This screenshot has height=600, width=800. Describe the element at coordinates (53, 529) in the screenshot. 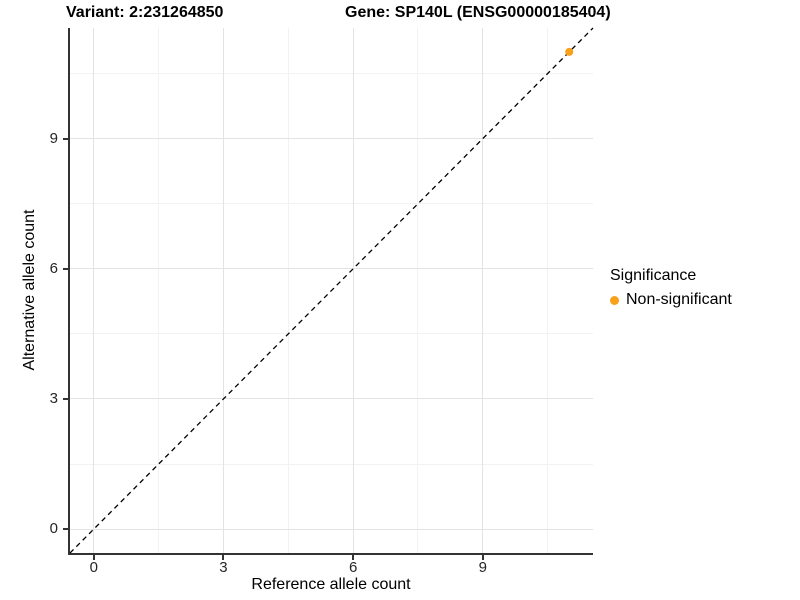

I see `y-tick-label: 0` at that location.